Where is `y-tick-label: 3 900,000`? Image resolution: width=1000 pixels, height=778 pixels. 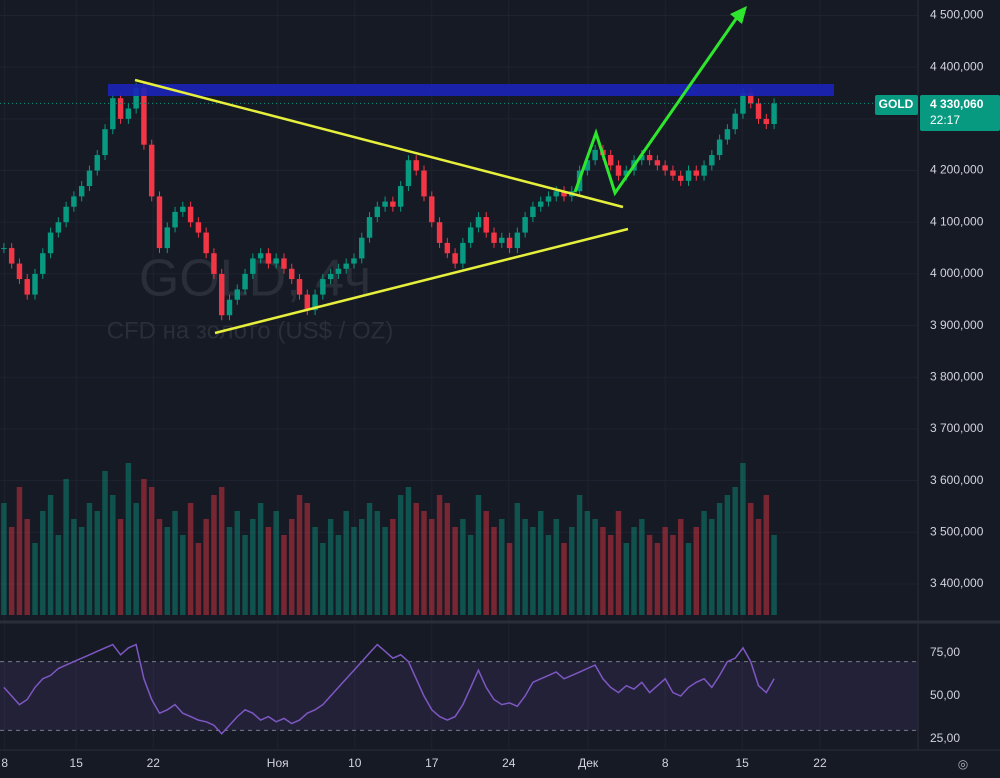
y-tick-label: 3 900,000 is located at coordinates (957, 325).